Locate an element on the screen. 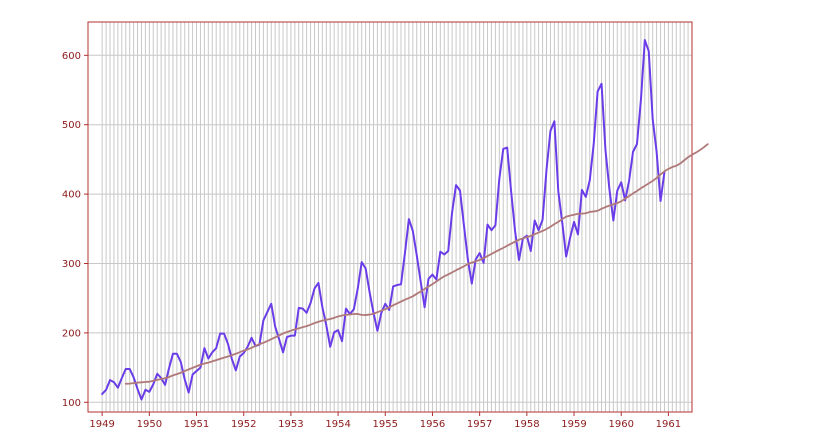 Image resolution: width=839 pixels, height=446 pixels. x-tick-label: 1960 is located at coordinates (620, 424).